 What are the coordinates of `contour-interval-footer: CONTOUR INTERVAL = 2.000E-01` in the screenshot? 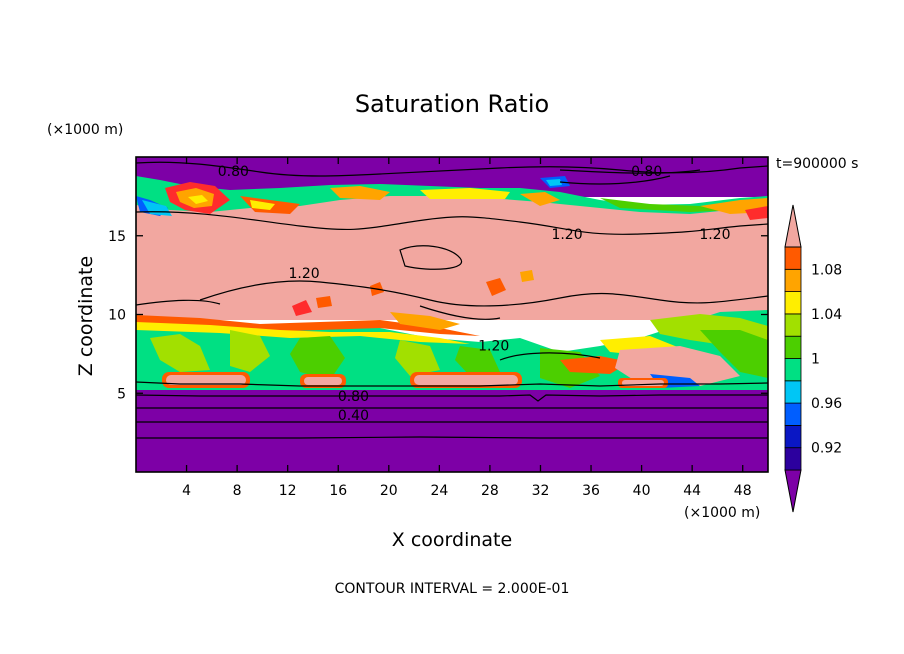 It's located at (452, 589).